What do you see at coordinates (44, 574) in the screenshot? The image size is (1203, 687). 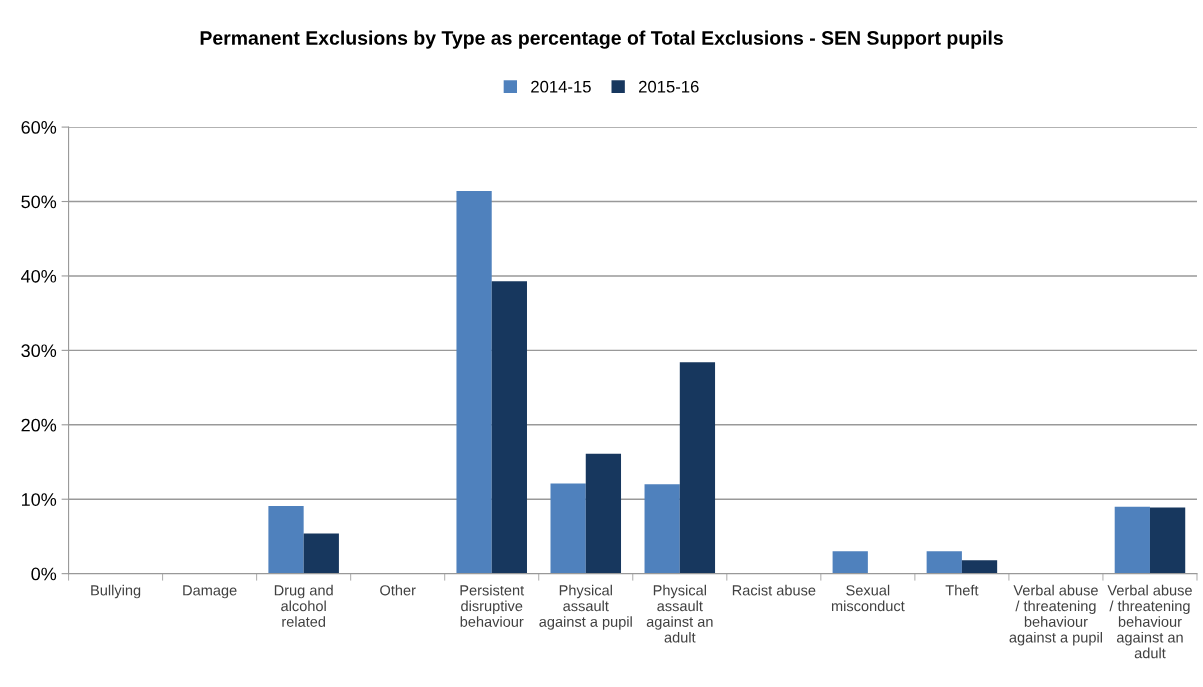 I see `y-tick-label: 0%` at bounding box center [44, 574].